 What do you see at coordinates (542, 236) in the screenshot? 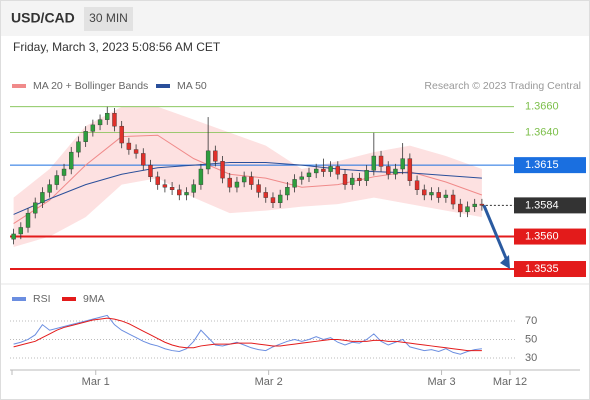
I see `level-label: 1.3560` at bounding box center [542, 236].